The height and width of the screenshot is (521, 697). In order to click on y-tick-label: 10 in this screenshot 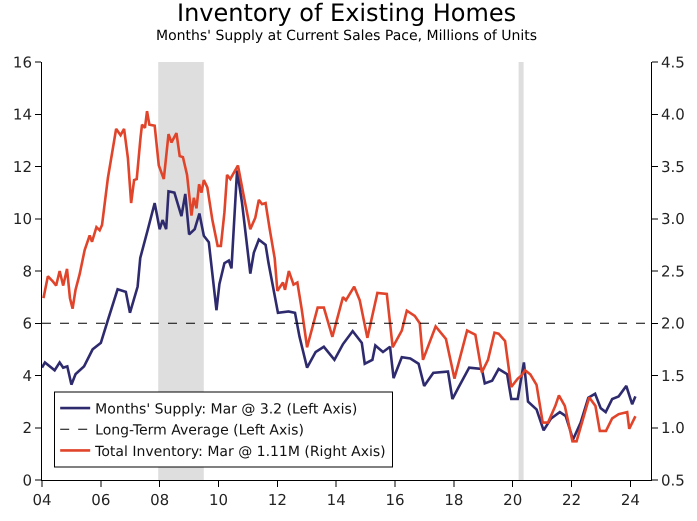, I will do `click(22, 219)`.